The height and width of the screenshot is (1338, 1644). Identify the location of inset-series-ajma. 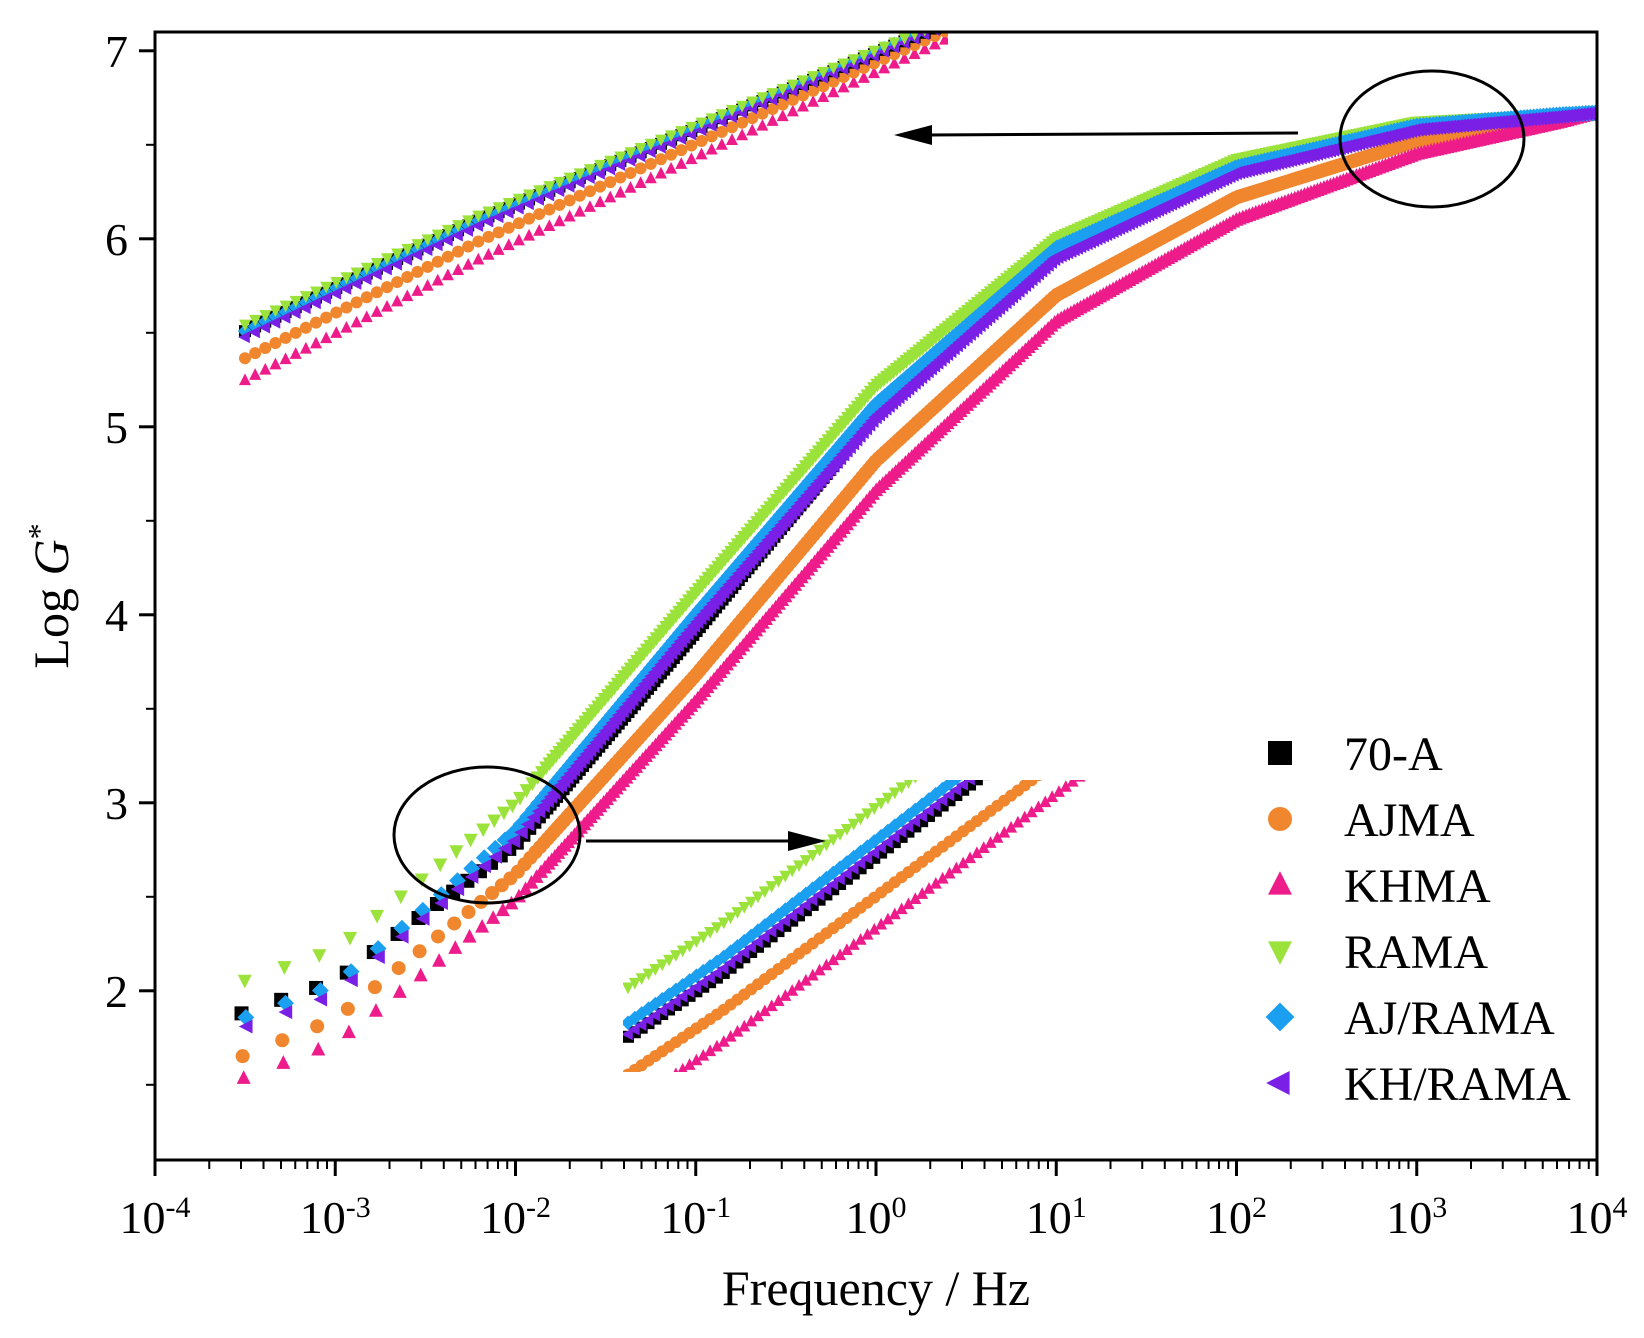
(864, 897).